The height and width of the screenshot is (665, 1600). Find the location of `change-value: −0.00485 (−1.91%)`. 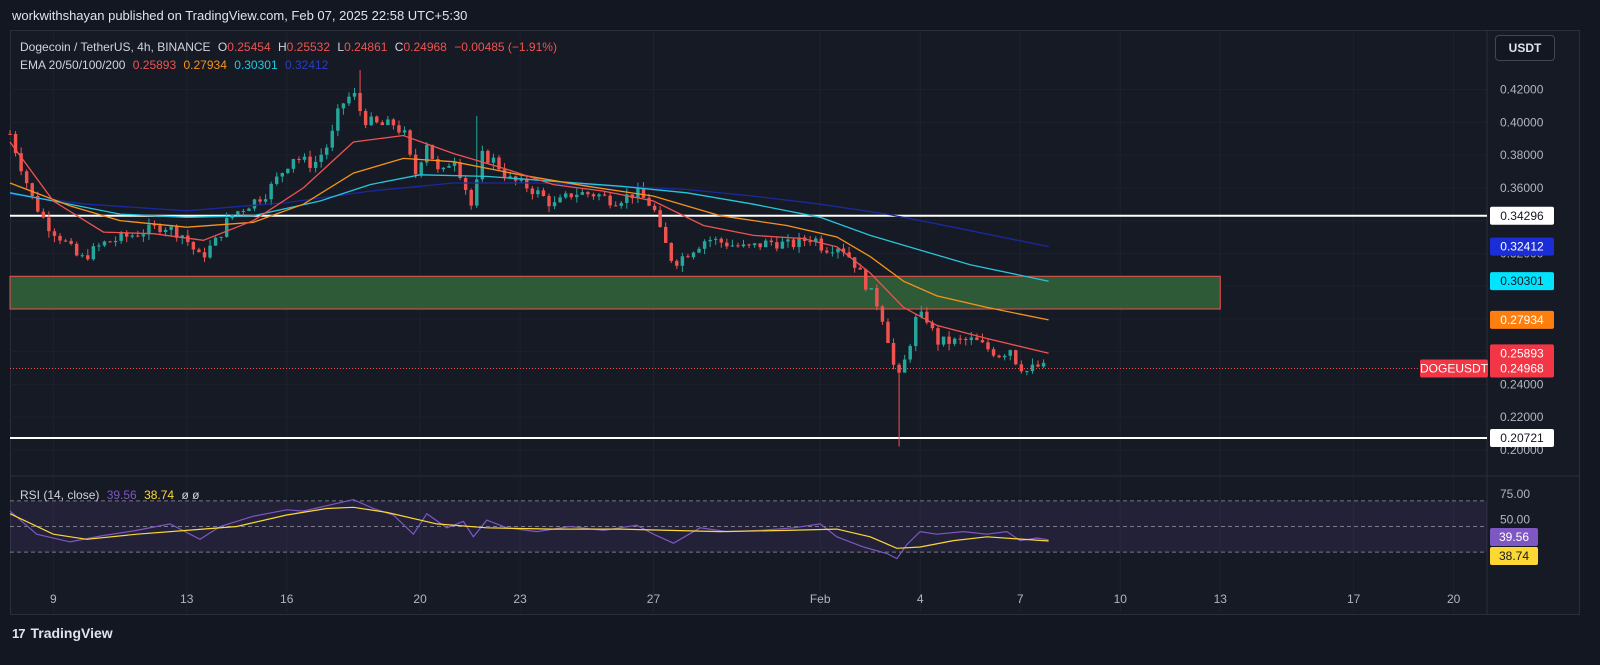

change-value: −0.00485 (−1.91%) is located at coordinates (505, 47).